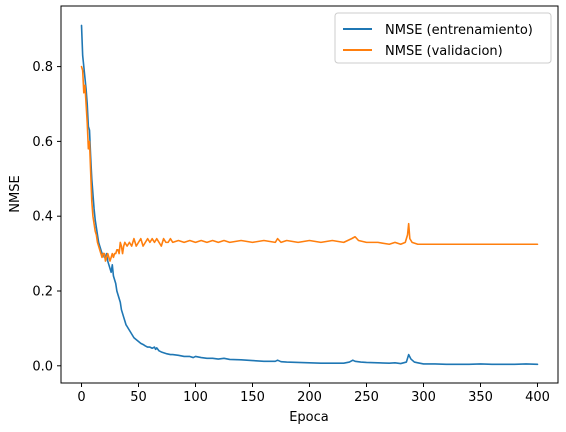 The image size is (566, 432). What do you see at coordinates (195, 397) in the screenshot?
I see `x-tick-label: 100` at bounding box center [195, 397].